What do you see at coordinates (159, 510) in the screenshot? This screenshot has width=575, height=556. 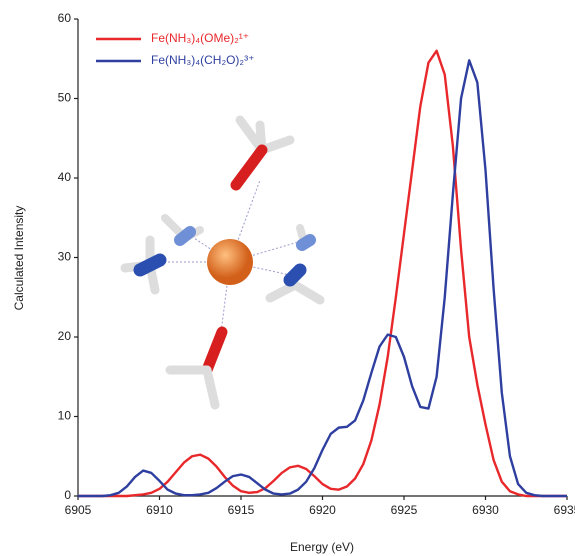 I see `x-tick-label: 6910` at bounding box center [159, 510].